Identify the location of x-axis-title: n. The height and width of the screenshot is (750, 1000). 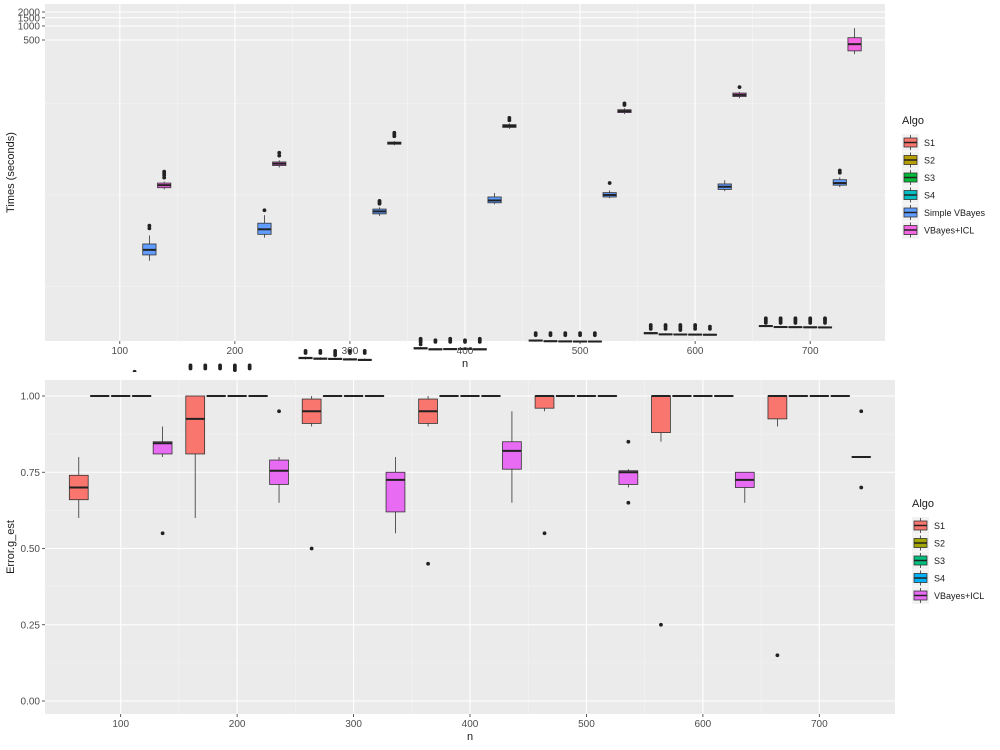
(470, 737).